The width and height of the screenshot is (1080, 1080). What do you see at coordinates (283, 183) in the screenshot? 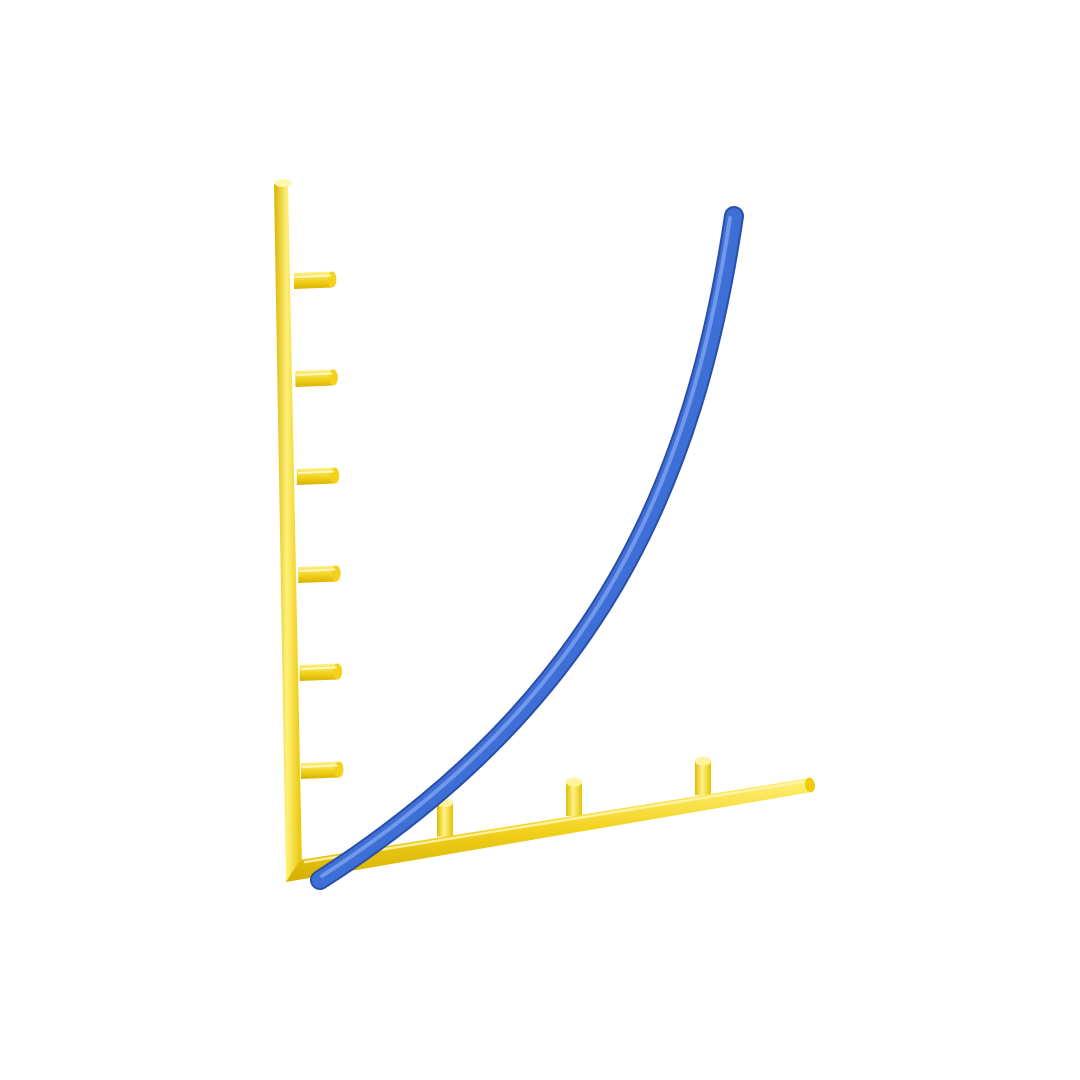
I see `y-axis-cap` at bounding box center [283, 183].